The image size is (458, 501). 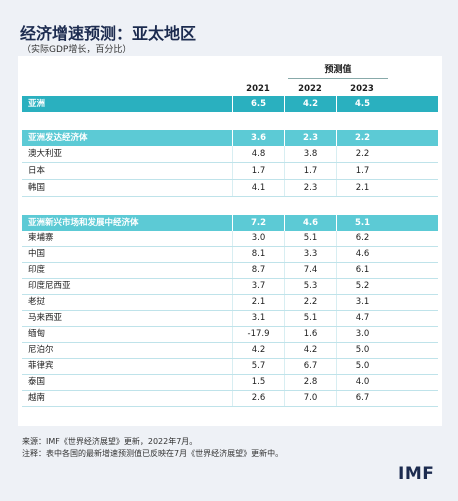 What do you see at coordinates (49, 286) in the screenshot?
I see `country-name: 印度尼西亚` at bounding box center [49, 286].